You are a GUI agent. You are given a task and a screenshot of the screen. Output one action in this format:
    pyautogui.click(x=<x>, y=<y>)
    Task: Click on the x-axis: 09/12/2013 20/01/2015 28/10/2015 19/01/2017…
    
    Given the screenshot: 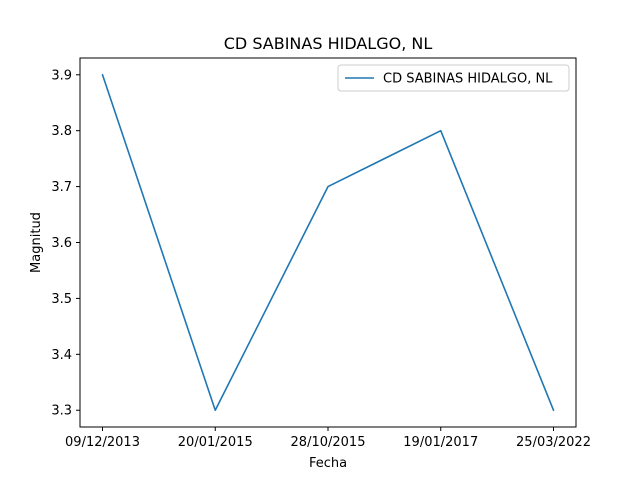 What is the action you would take?
    pyautogui.click(x=328, y=438)
    